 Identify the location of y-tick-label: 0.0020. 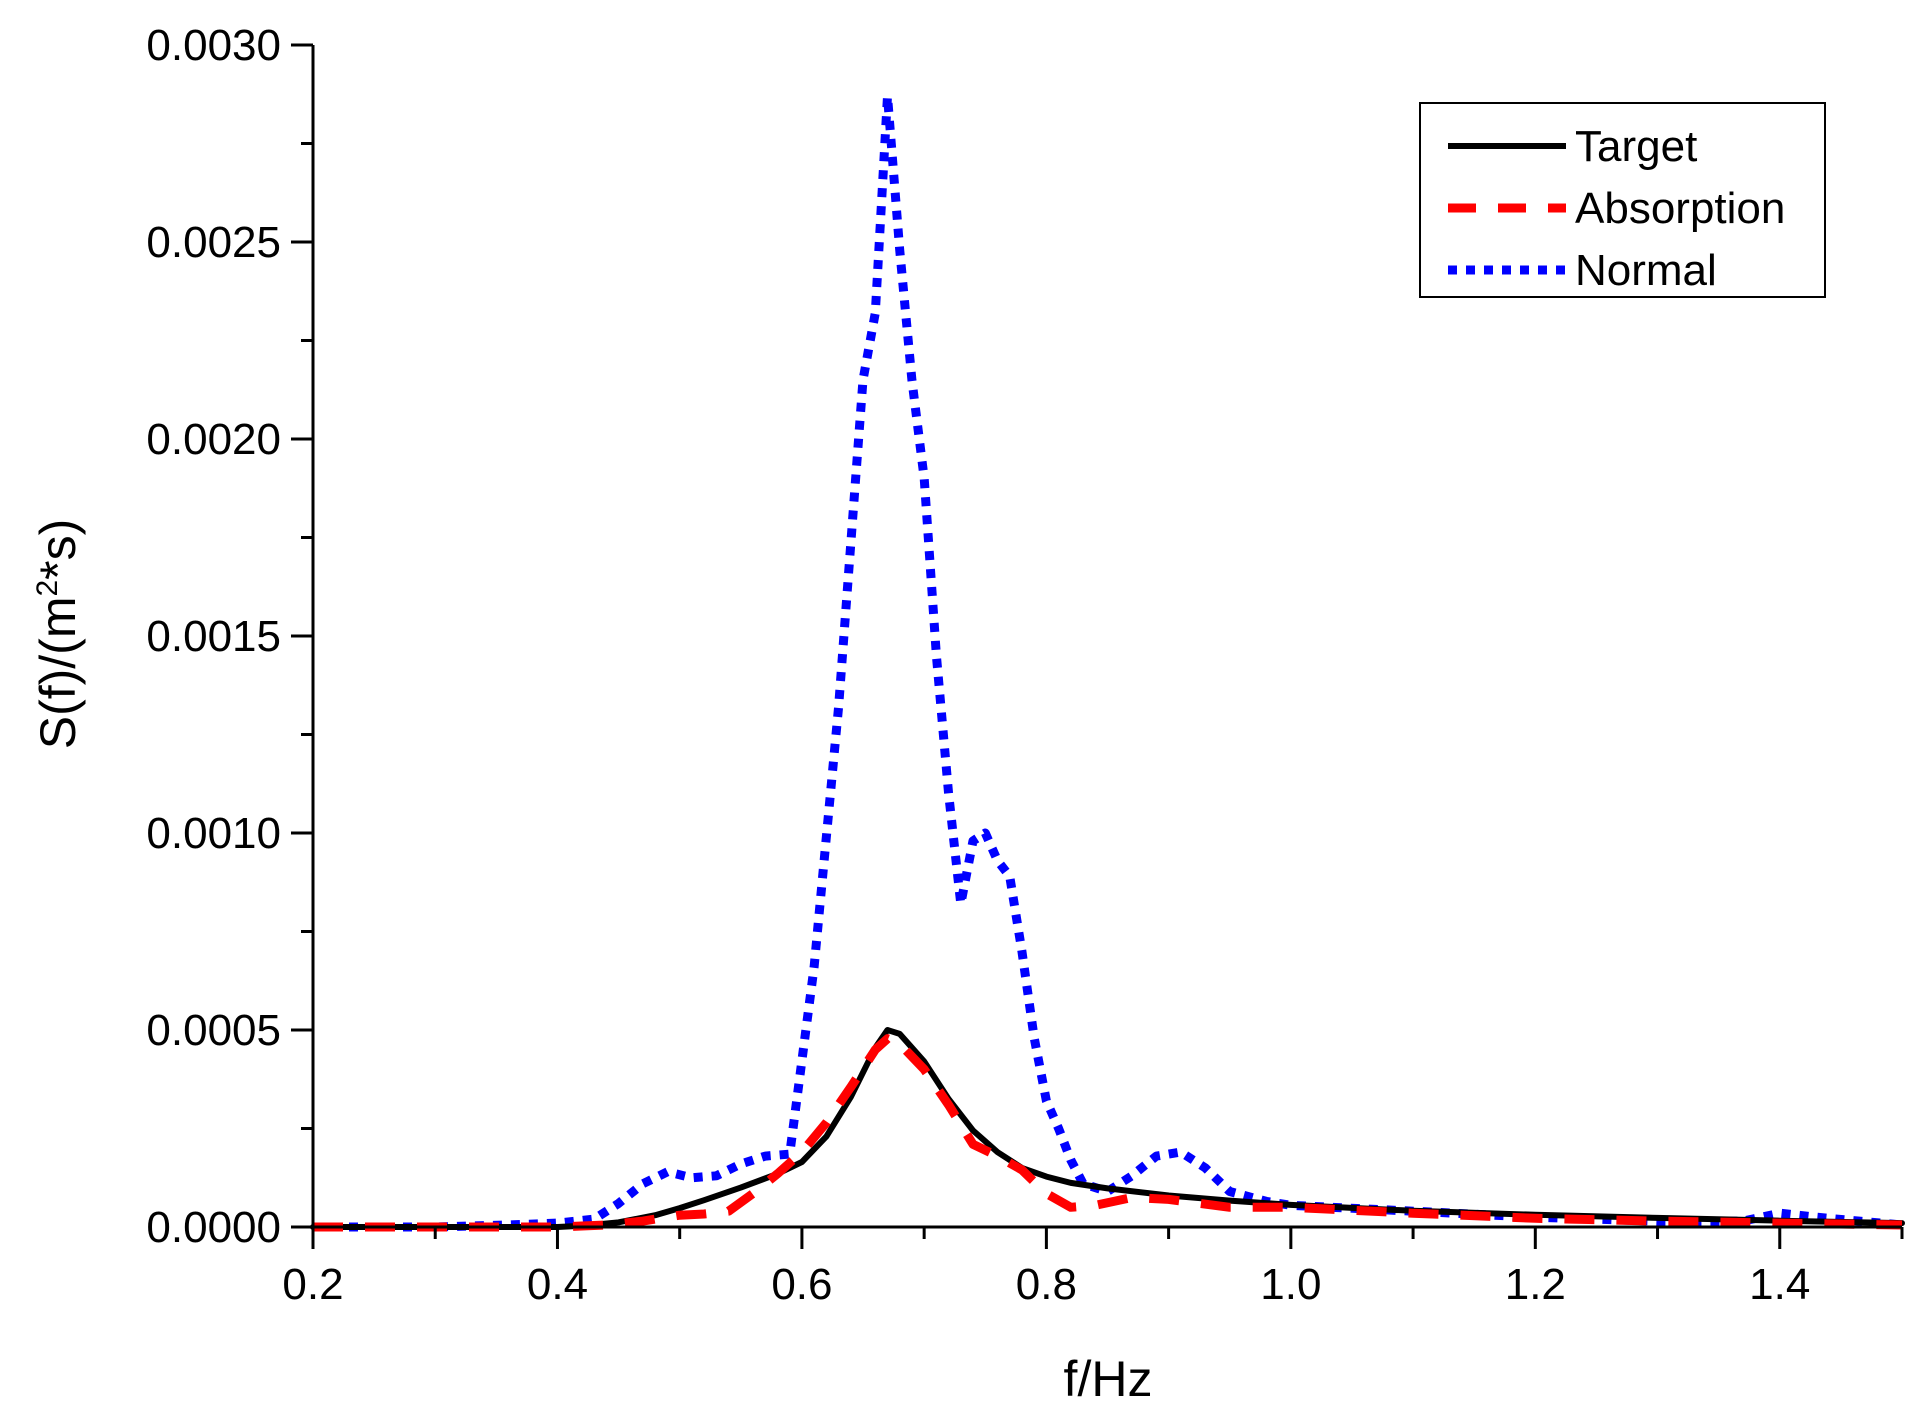
(213, 439).